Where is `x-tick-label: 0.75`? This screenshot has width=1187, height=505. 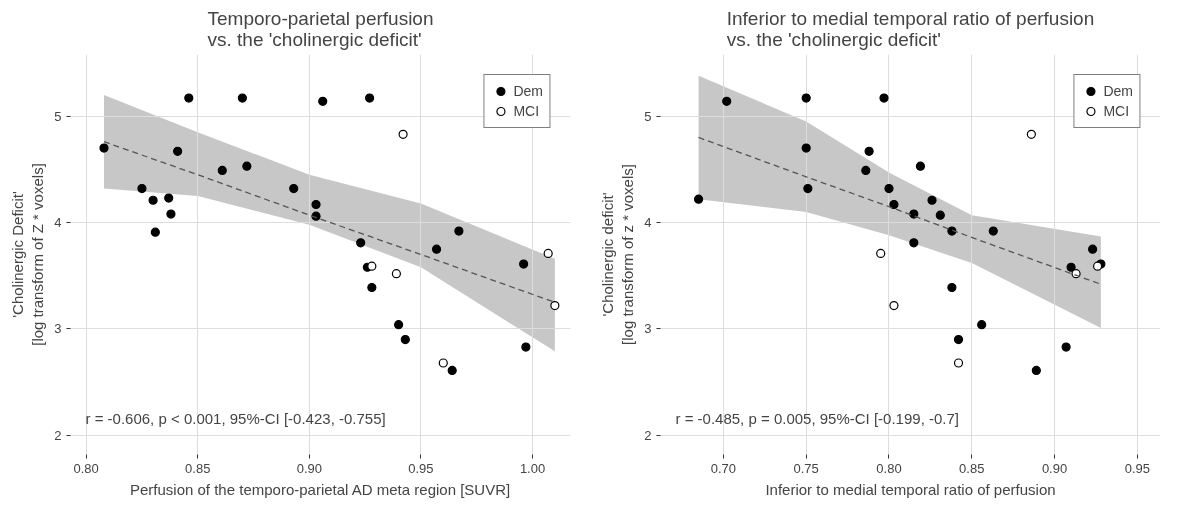 x-tick-label: 0.75 is located at coordinates (806, 468).